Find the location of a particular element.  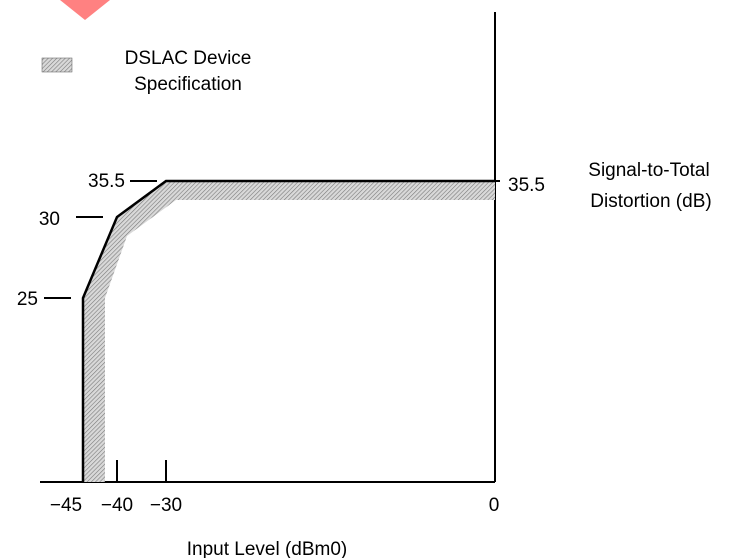

x-tick-label-minus-45: −45 is located at coordinates (66, 505).